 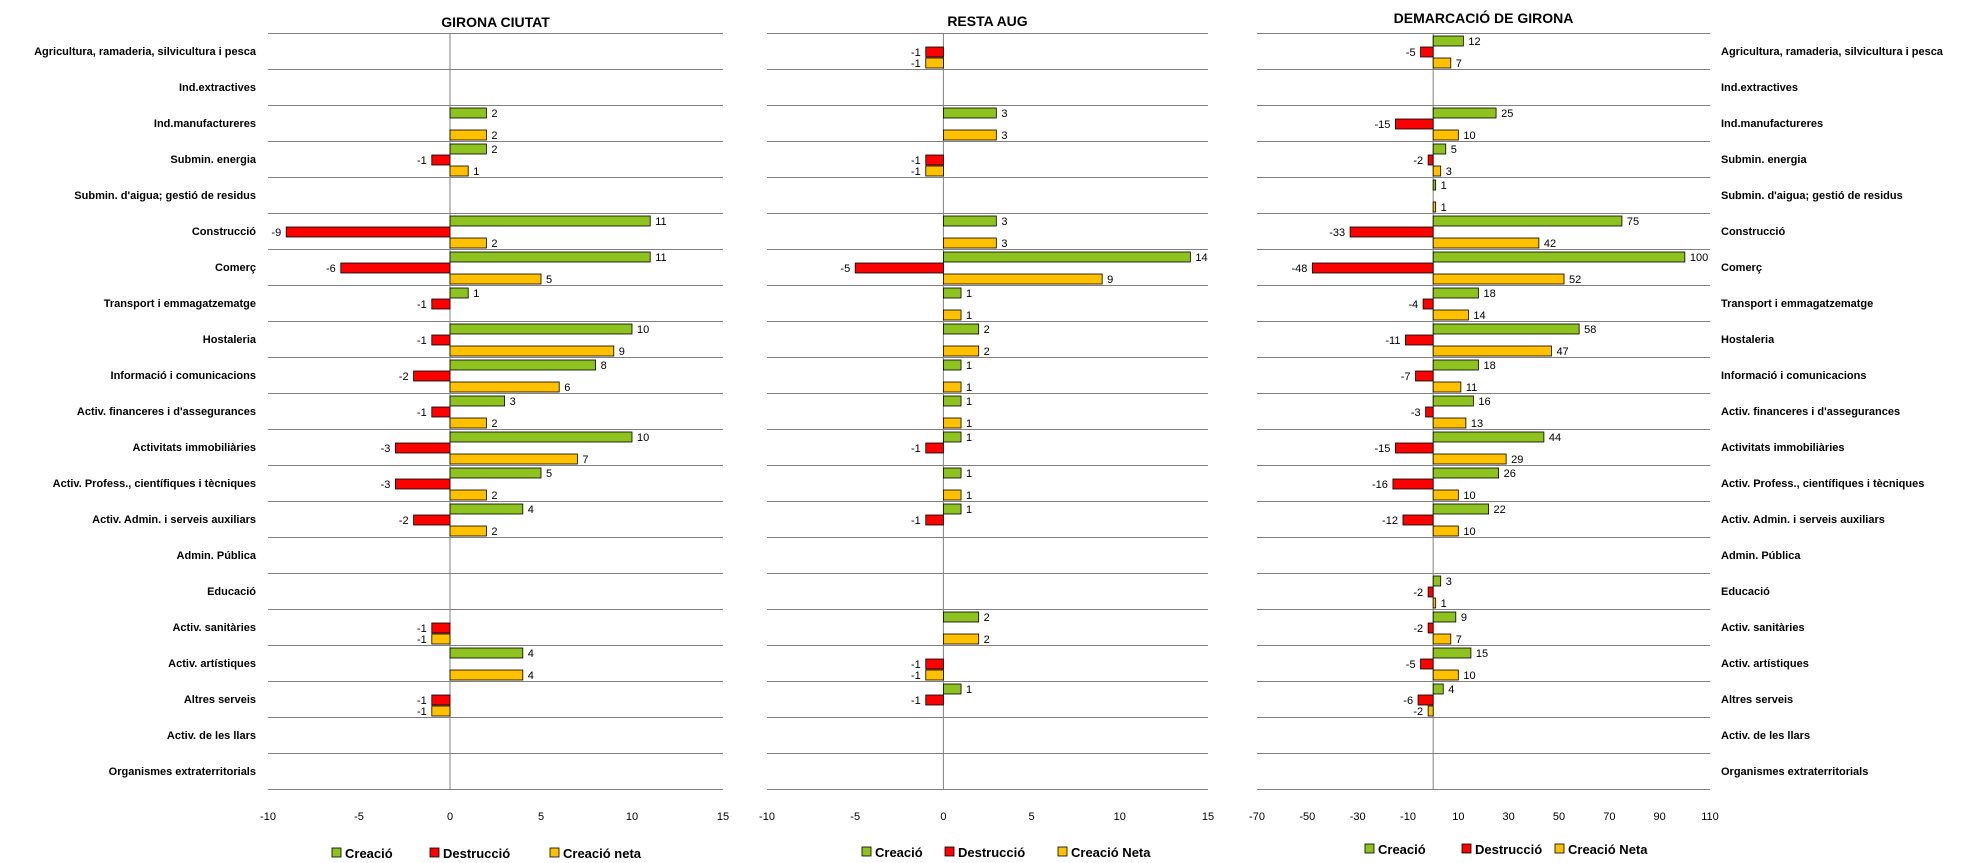 What do you see at coordinates (180, 304) in the screenshot?
I see `category-label: Transport i emmagatzematge` at bounding box center [180, 304].